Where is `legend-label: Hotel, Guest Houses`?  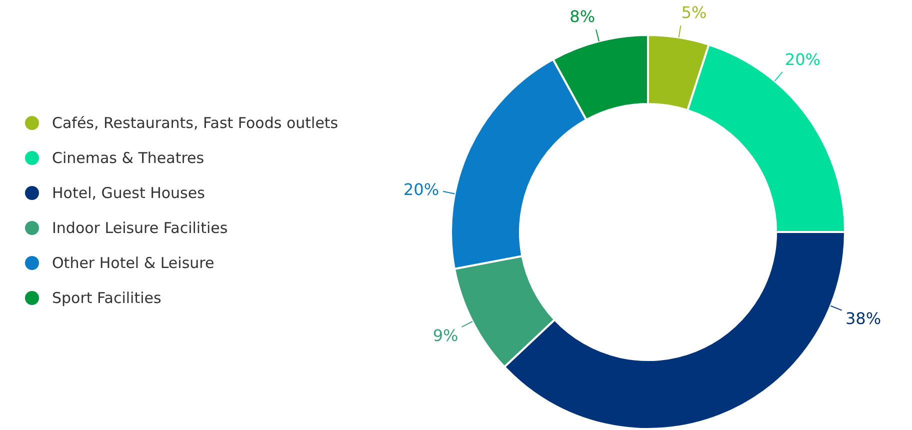 legend-label: Hotel, Guest Houses is located at coordinates (128, 193).